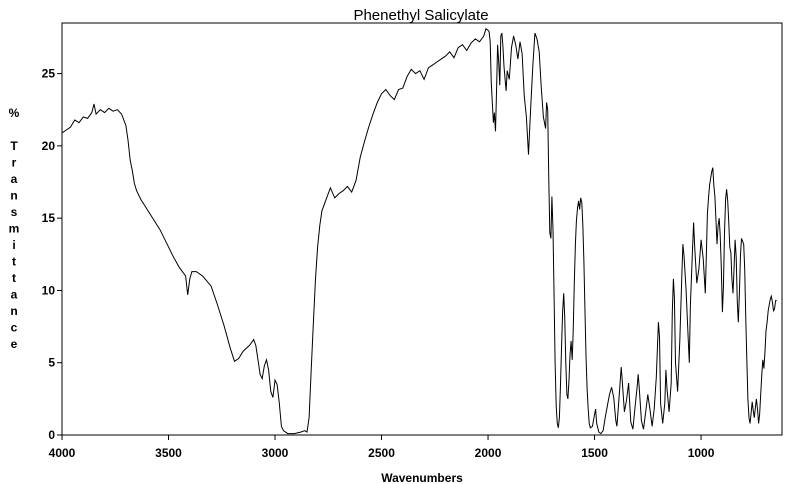 This screenshot has width=800, height=484. Describe the element at coordinates (14, 344) in the screenshot. I see `y-axis-label-letter: e` at that location.